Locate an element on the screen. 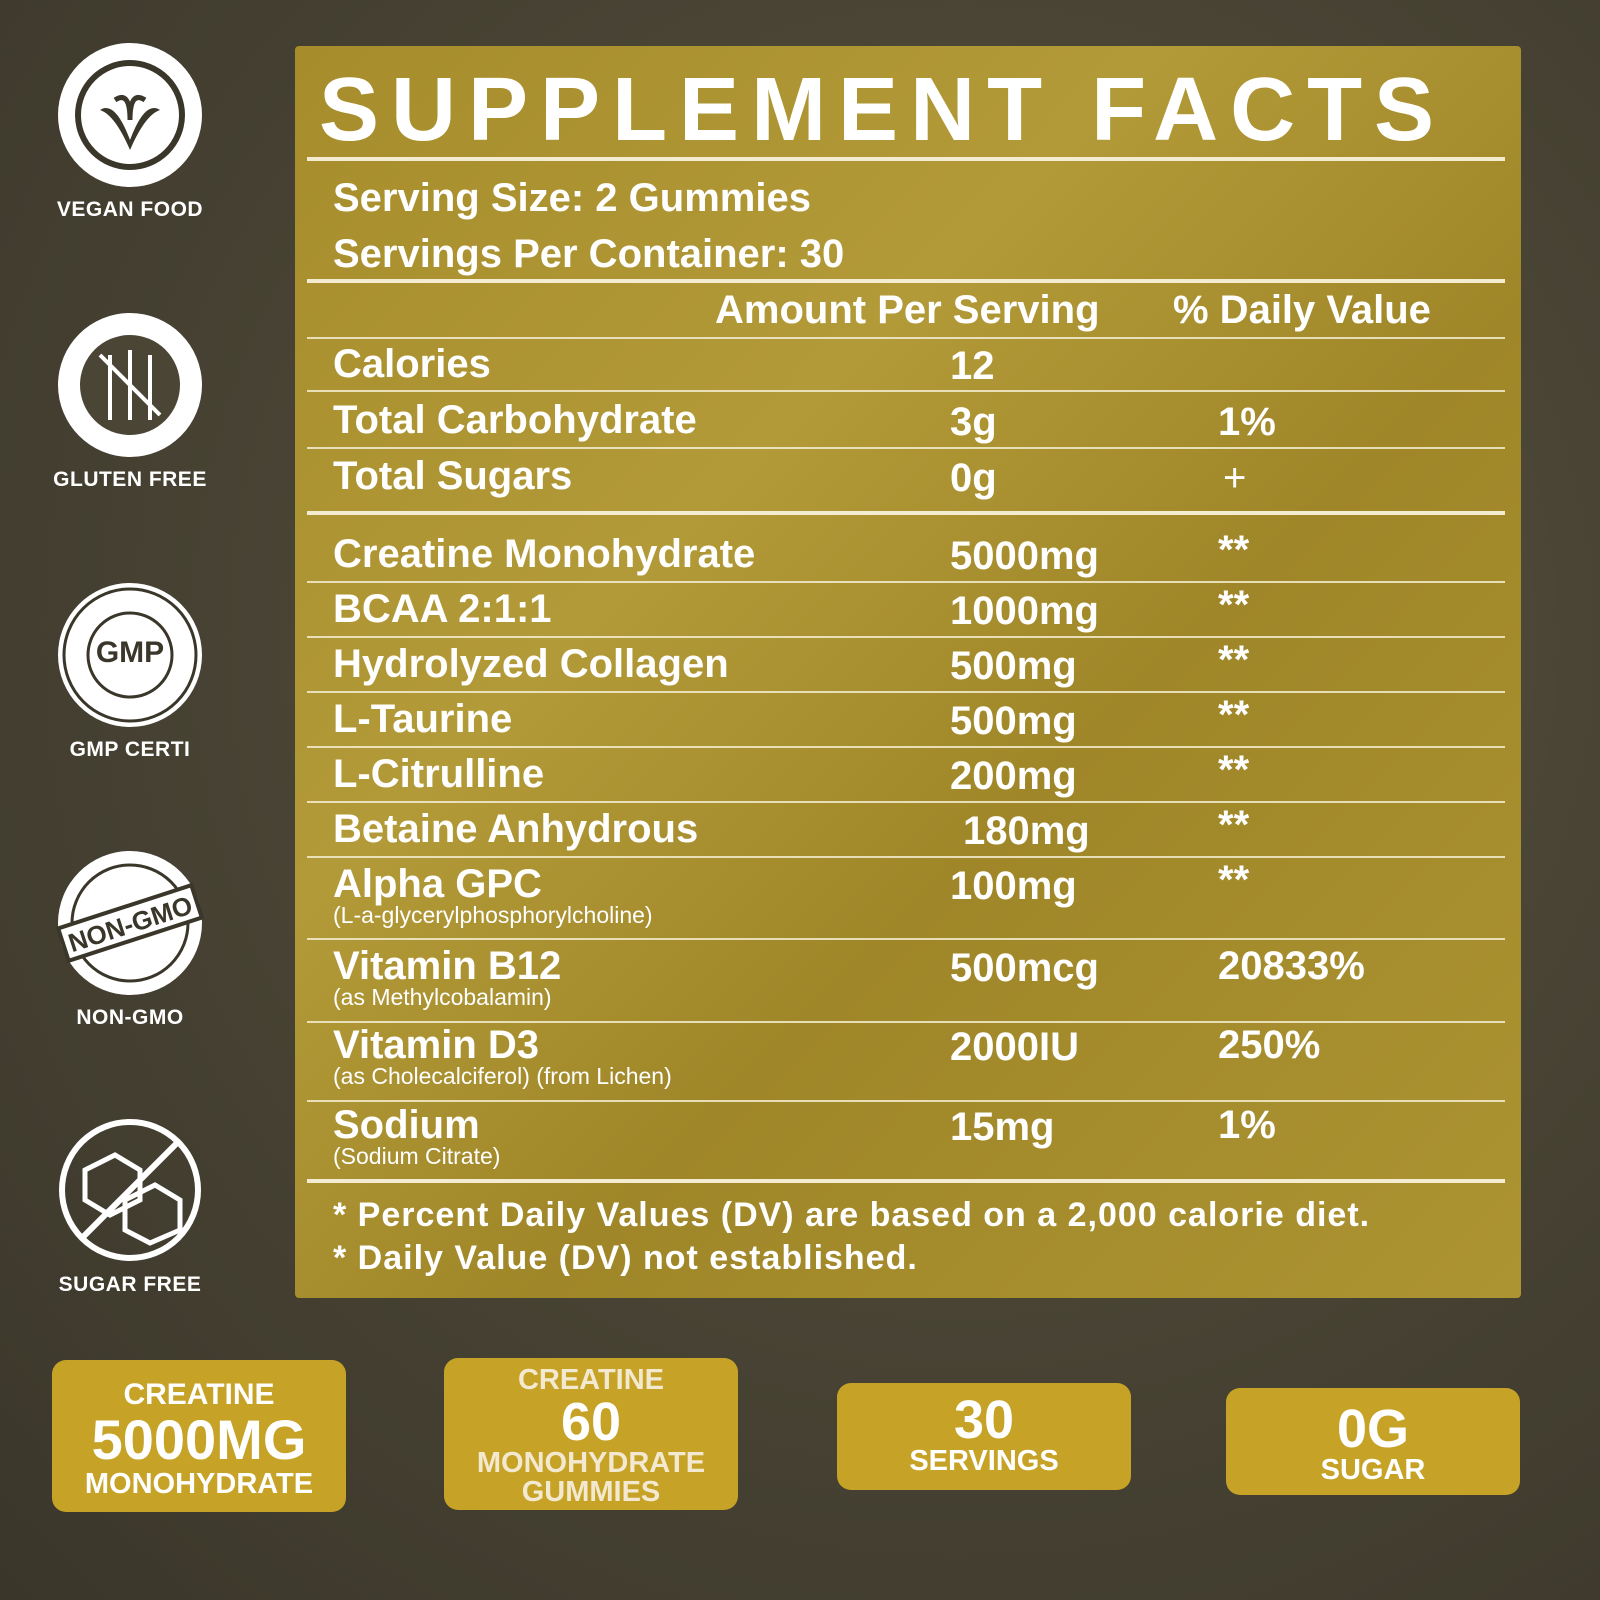 The width and height of the screenshot is (1600, 1600). ingredient-amount: 200mg is located at coordinates (1013, 776).